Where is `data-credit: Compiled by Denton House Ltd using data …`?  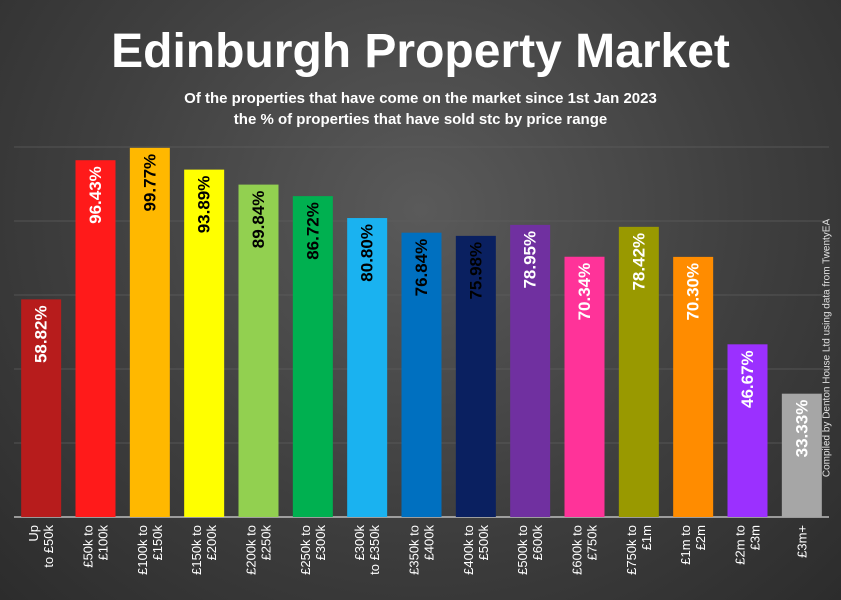 data-credit: Compiled by Denton House Ltd using data … is located at coordinates (827, 348).